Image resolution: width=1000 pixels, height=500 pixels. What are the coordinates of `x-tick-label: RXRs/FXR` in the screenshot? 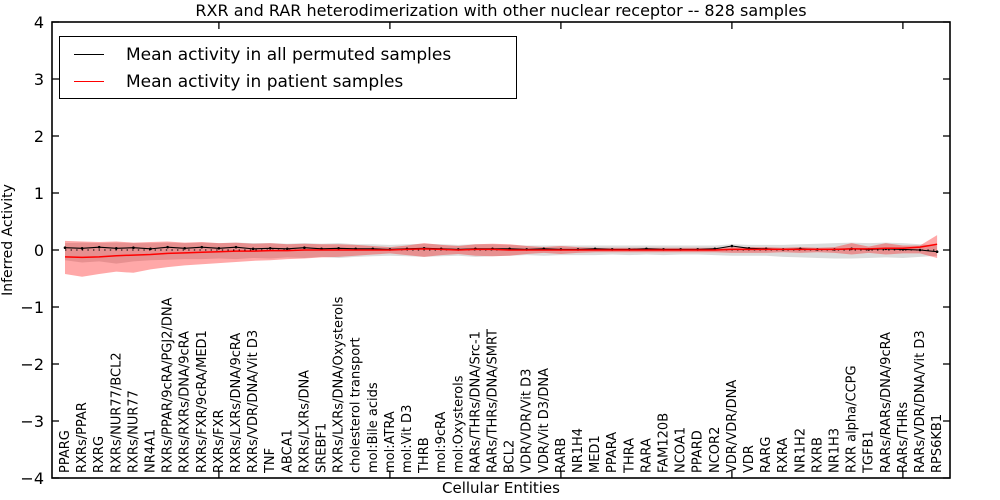 It's located at (219, 441).